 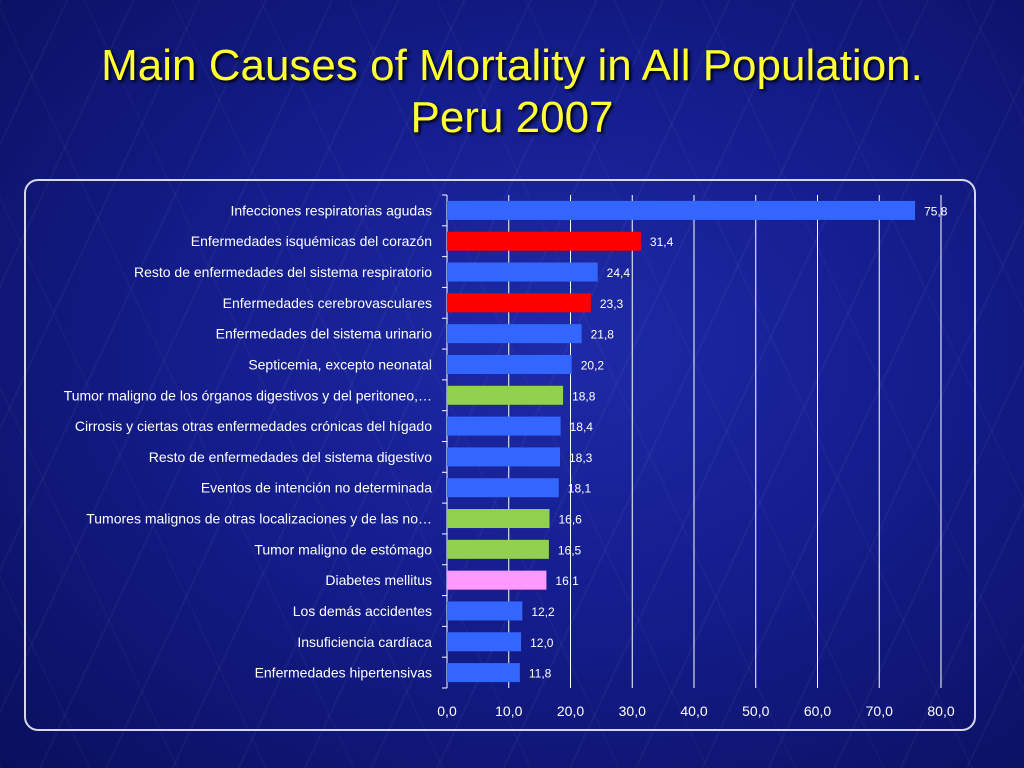 I want to click on value-label: 11,8, so click(x=540, y=674).